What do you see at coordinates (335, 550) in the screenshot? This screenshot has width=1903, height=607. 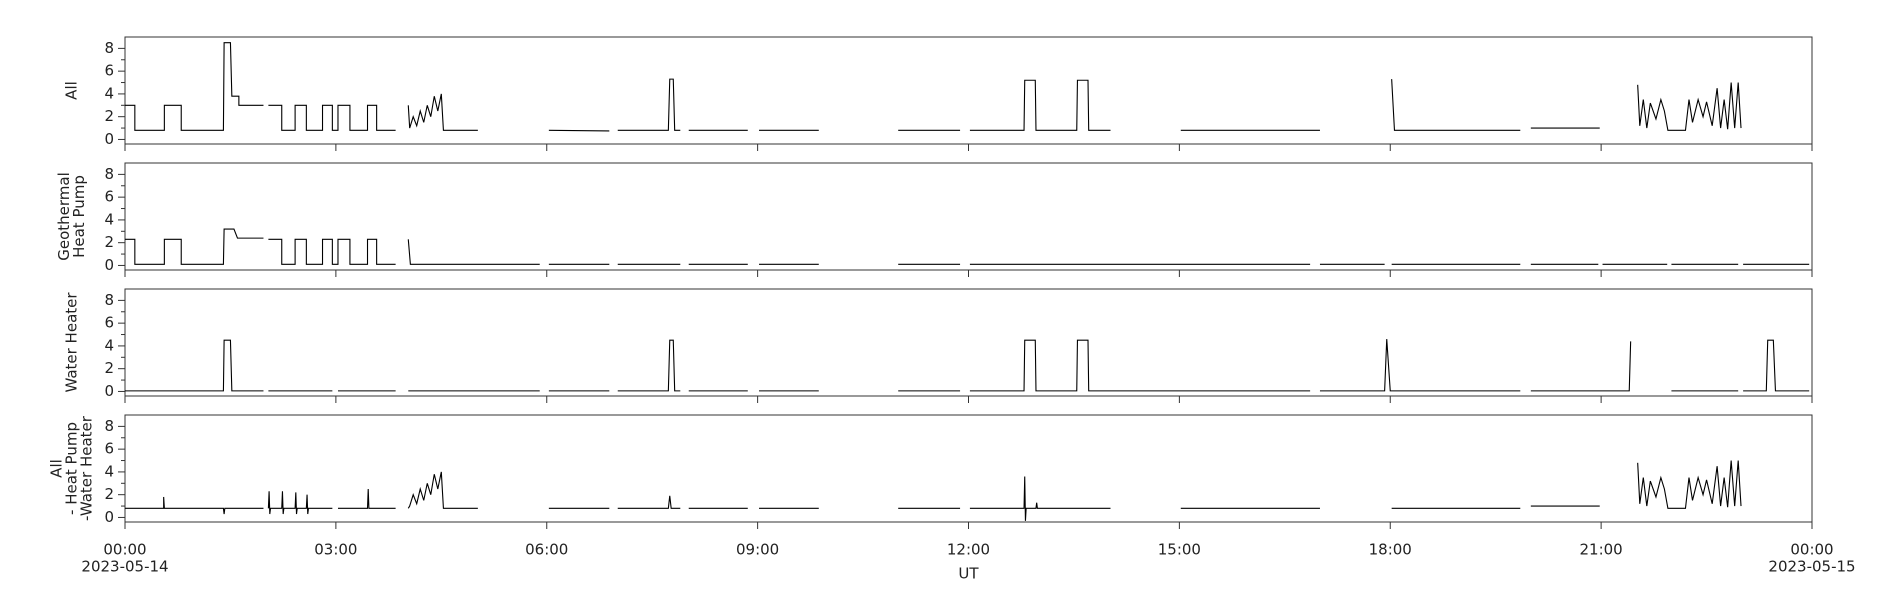 I see `x-tick-label: 03:00` at bounding box center [335, 550].